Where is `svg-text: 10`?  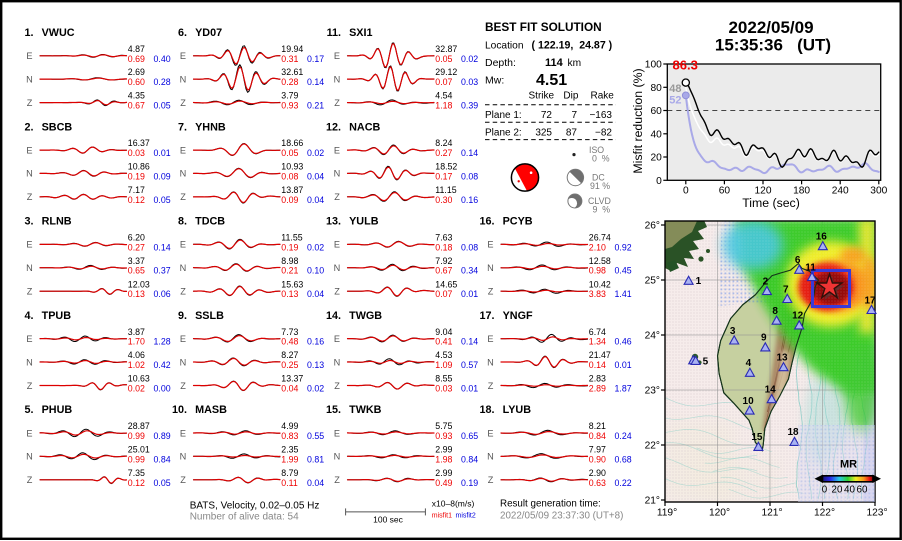
svg-text: 10 is located at coordinates (749, 401).